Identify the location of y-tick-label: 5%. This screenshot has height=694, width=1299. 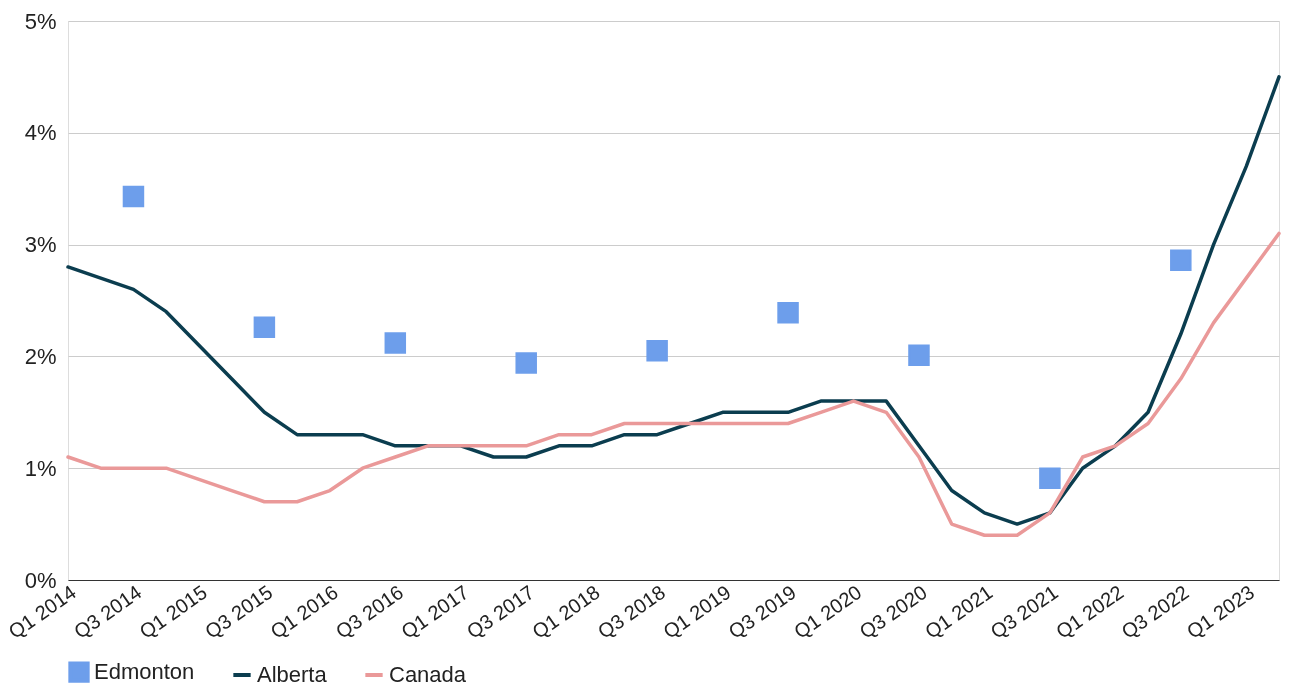
(40, 21).